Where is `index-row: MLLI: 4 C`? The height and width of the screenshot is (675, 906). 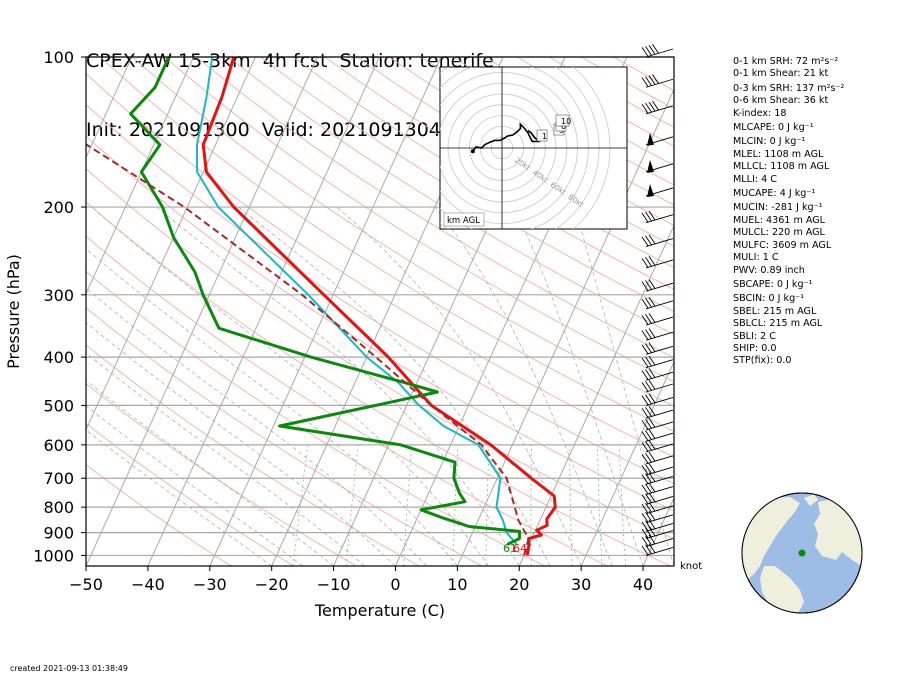 index-row: MLLI: 4 C is located at coordinates (755, 179).